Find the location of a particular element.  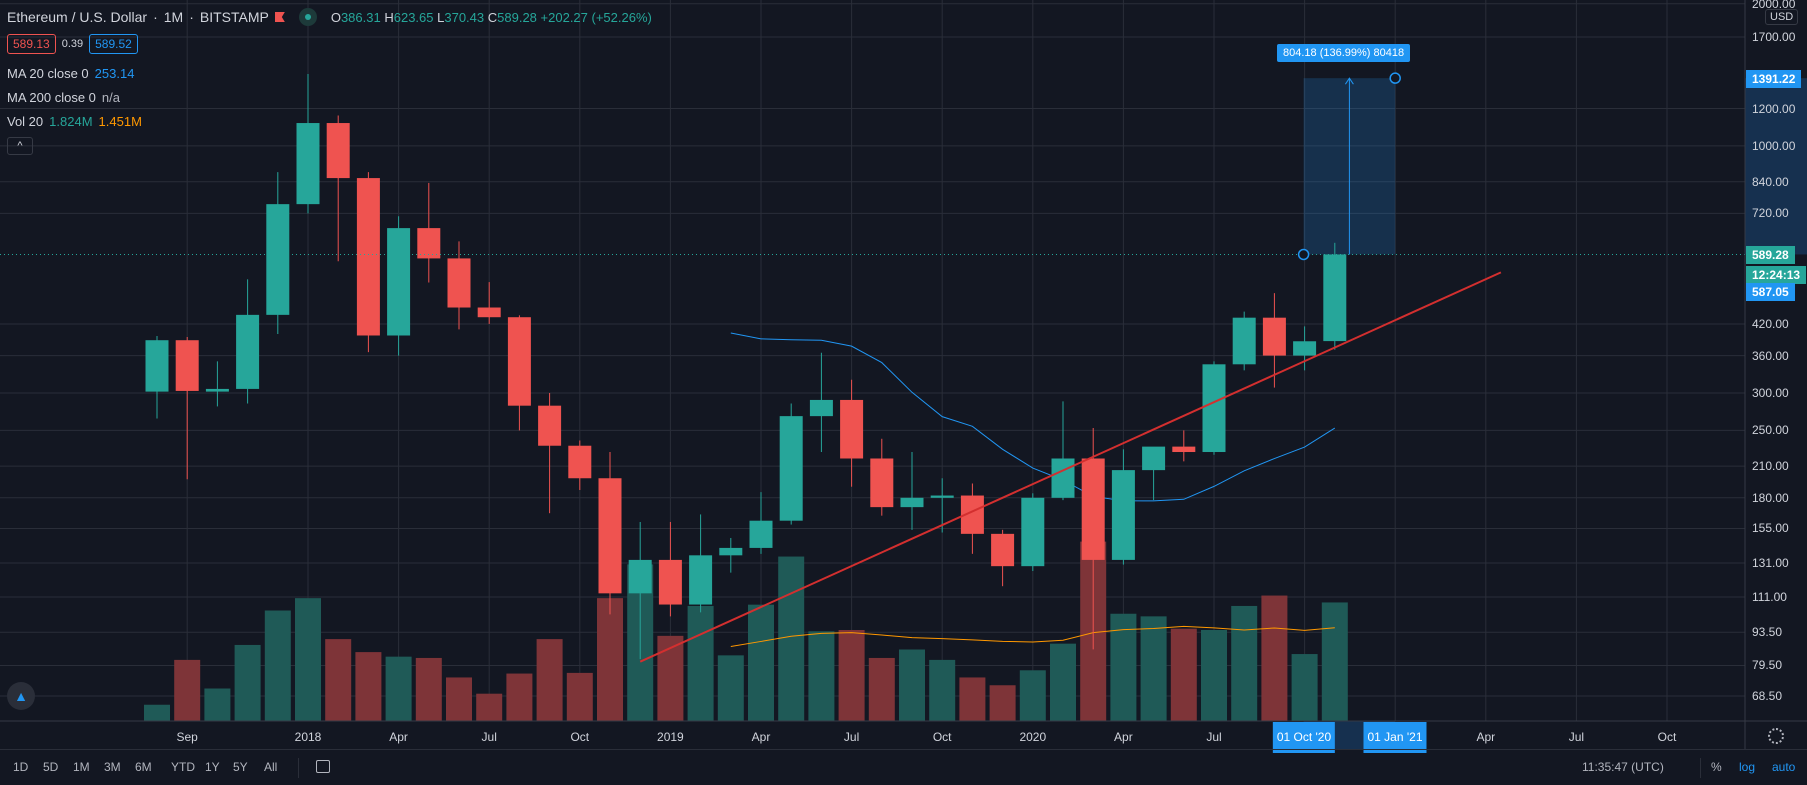

bar-countdown-label: 12:24:13 is located at coordinates (1776, 275).